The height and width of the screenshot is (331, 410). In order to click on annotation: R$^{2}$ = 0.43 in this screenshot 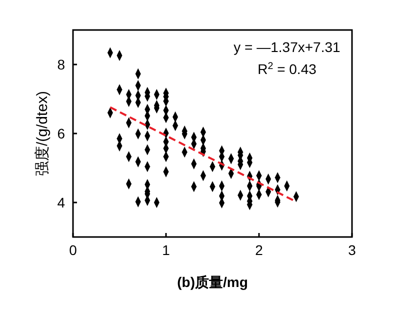, I will do `click(287, 68)`.